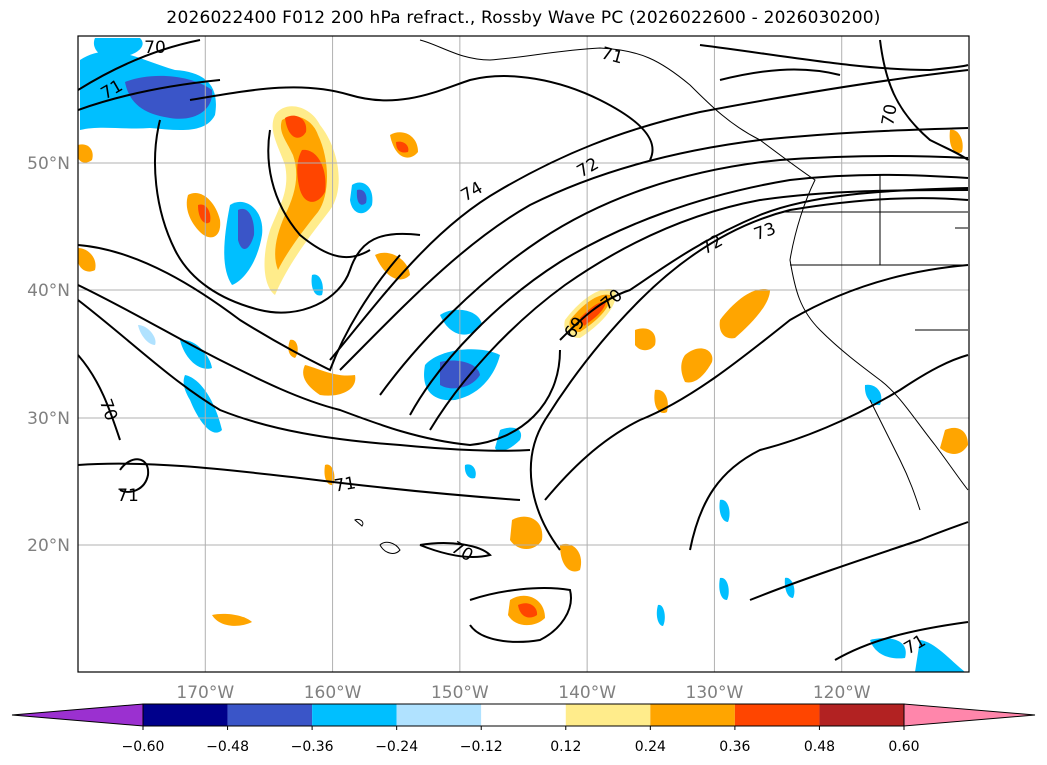  Describe the element at coordinates (587, 693) in the screenshot. I see `longitude-label: 140°W` at that location.